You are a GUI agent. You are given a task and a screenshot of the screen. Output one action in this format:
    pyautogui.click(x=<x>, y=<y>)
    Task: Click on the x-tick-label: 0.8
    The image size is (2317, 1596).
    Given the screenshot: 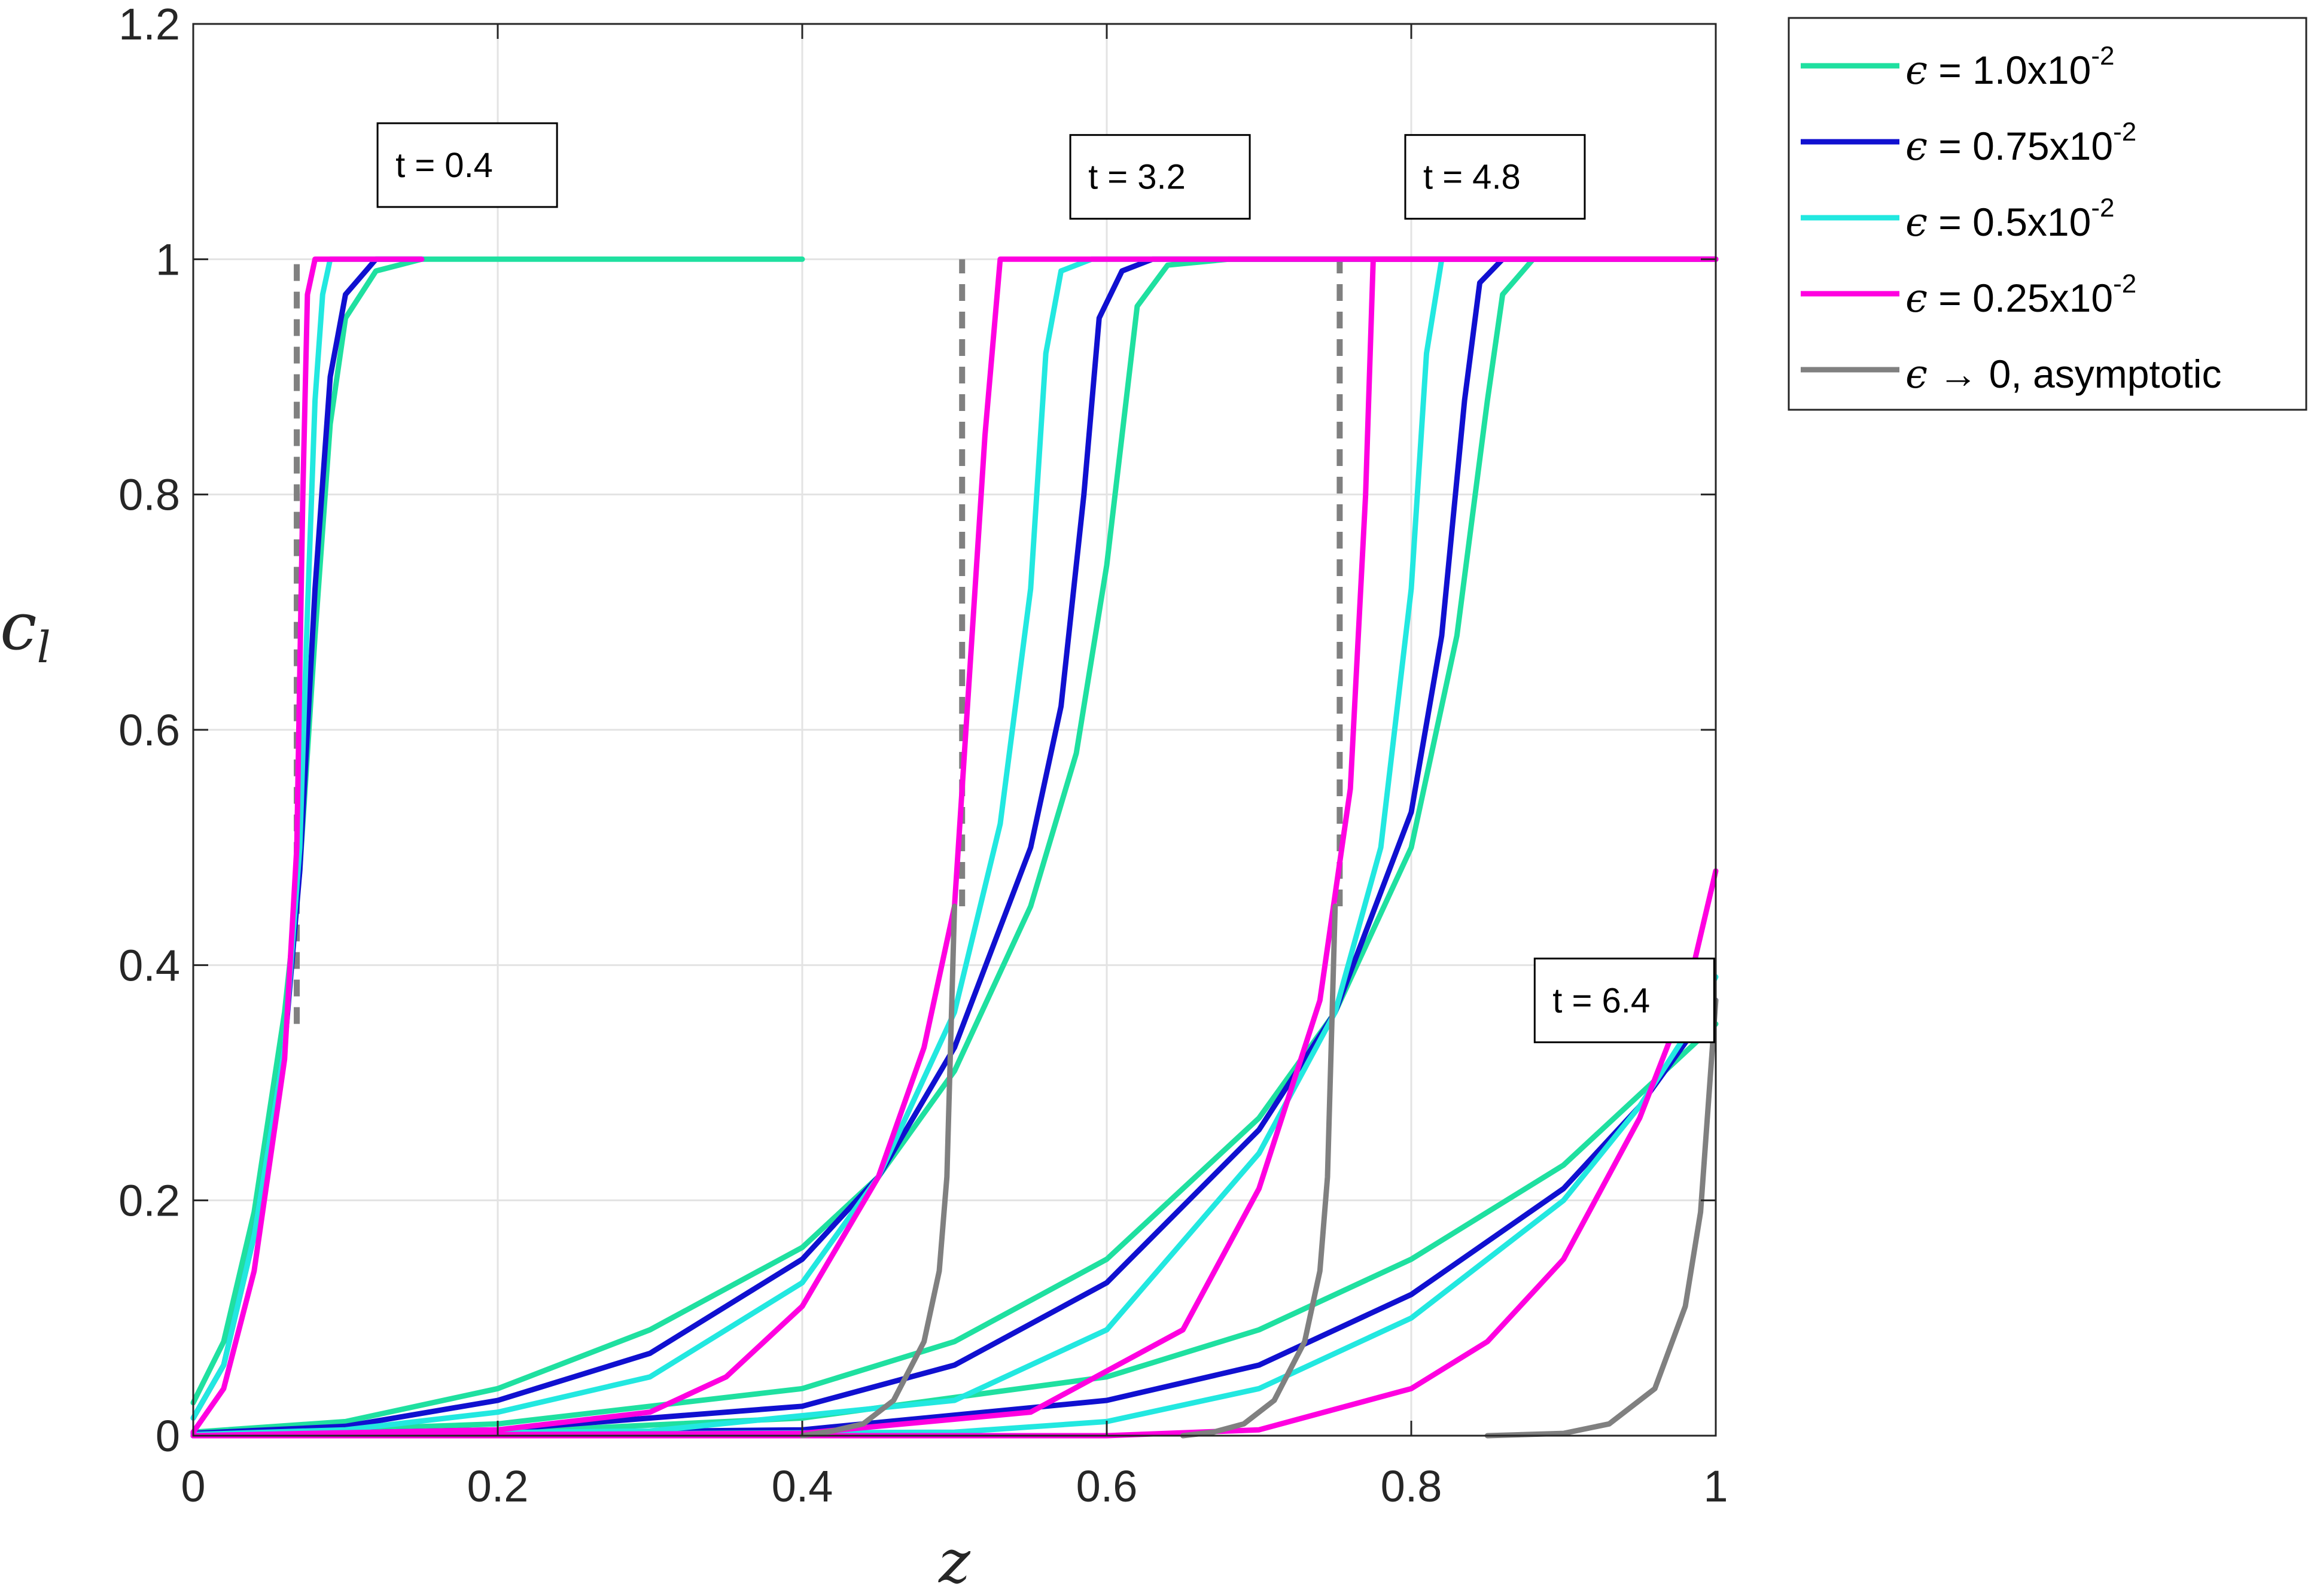 What is the action you would take?
    pyautogui.click(x=1411, y=1486)
    